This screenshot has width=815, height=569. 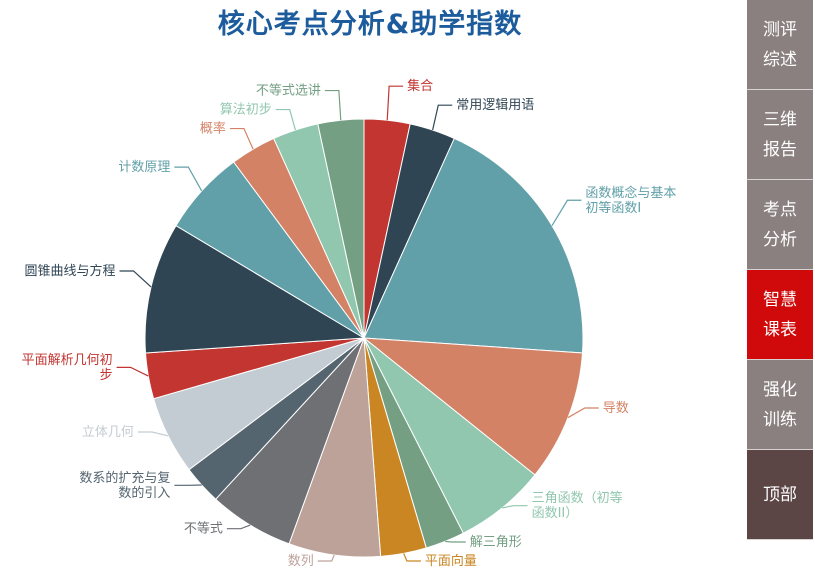 I want to click on side-nav: 测评综述 三维报告 考点分析 智慧课表 强化训练 顶部, so click(x=780, y=270).